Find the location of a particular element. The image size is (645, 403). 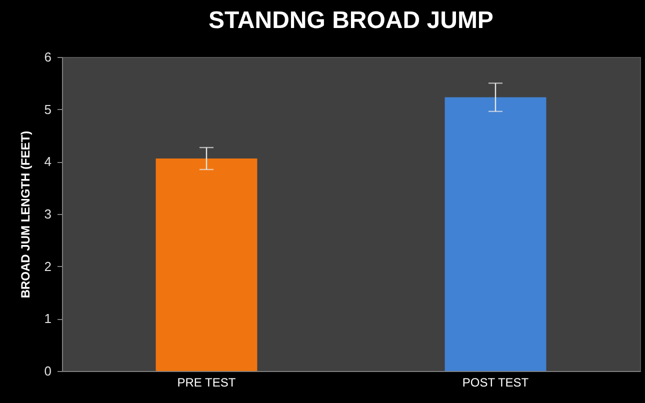

x-tick-label: POST TEST is located at coordinates (496, 383).